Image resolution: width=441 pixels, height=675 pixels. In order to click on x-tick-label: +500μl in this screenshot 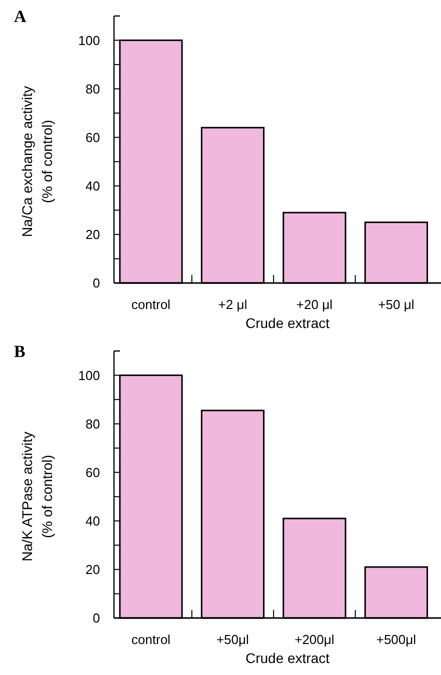, I will do `click(396, 639)`.